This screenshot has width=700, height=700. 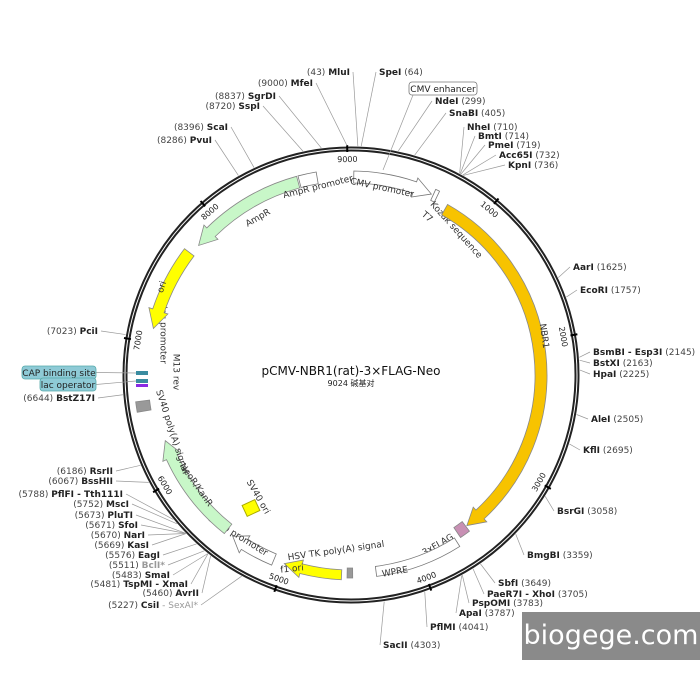 What do you see at coordinates (201, 128) in the screenshot?
I see `site-label-scai: (8396) ScaI` at bounding box center [201, 128].